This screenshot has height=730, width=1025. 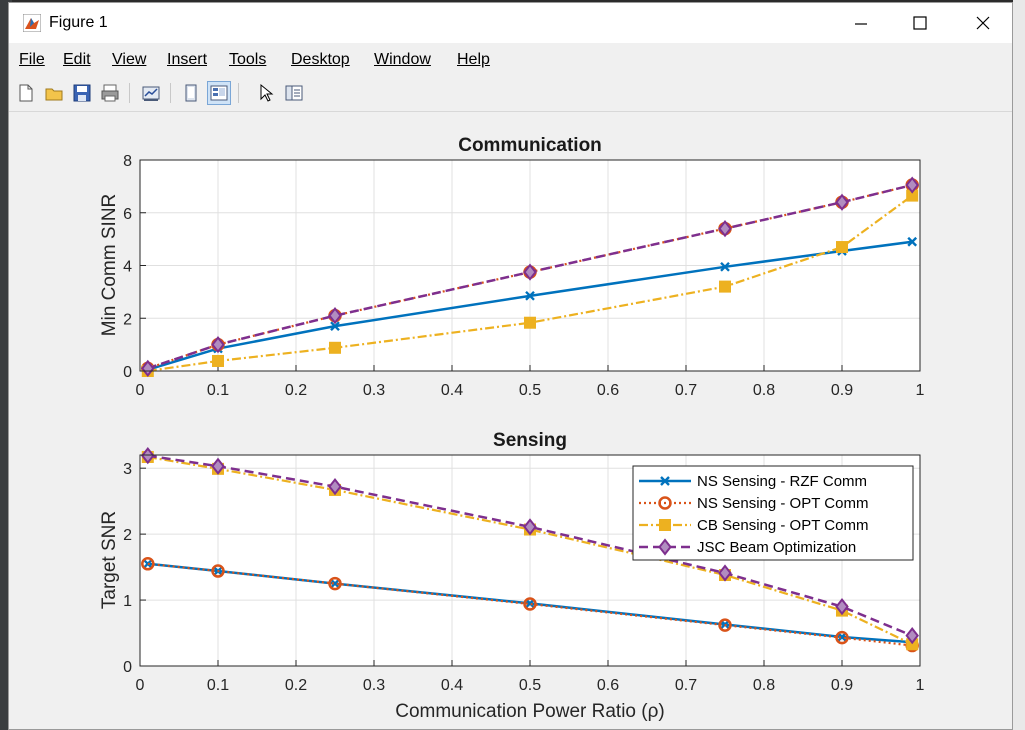 What do you see at coordinates (127, 267) in the screenshot?
I see `y-tick-label: 4` at bounding box center [127, 267].